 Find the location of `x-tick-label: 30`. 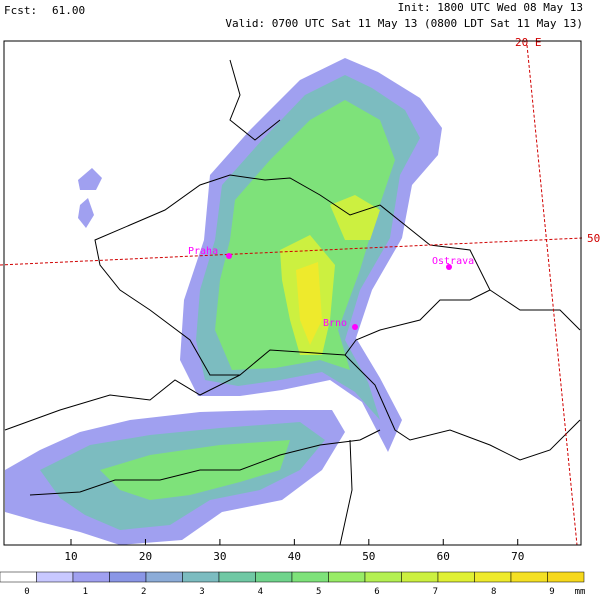

x-tick-label: 30 is located at coordinates (219, 556).